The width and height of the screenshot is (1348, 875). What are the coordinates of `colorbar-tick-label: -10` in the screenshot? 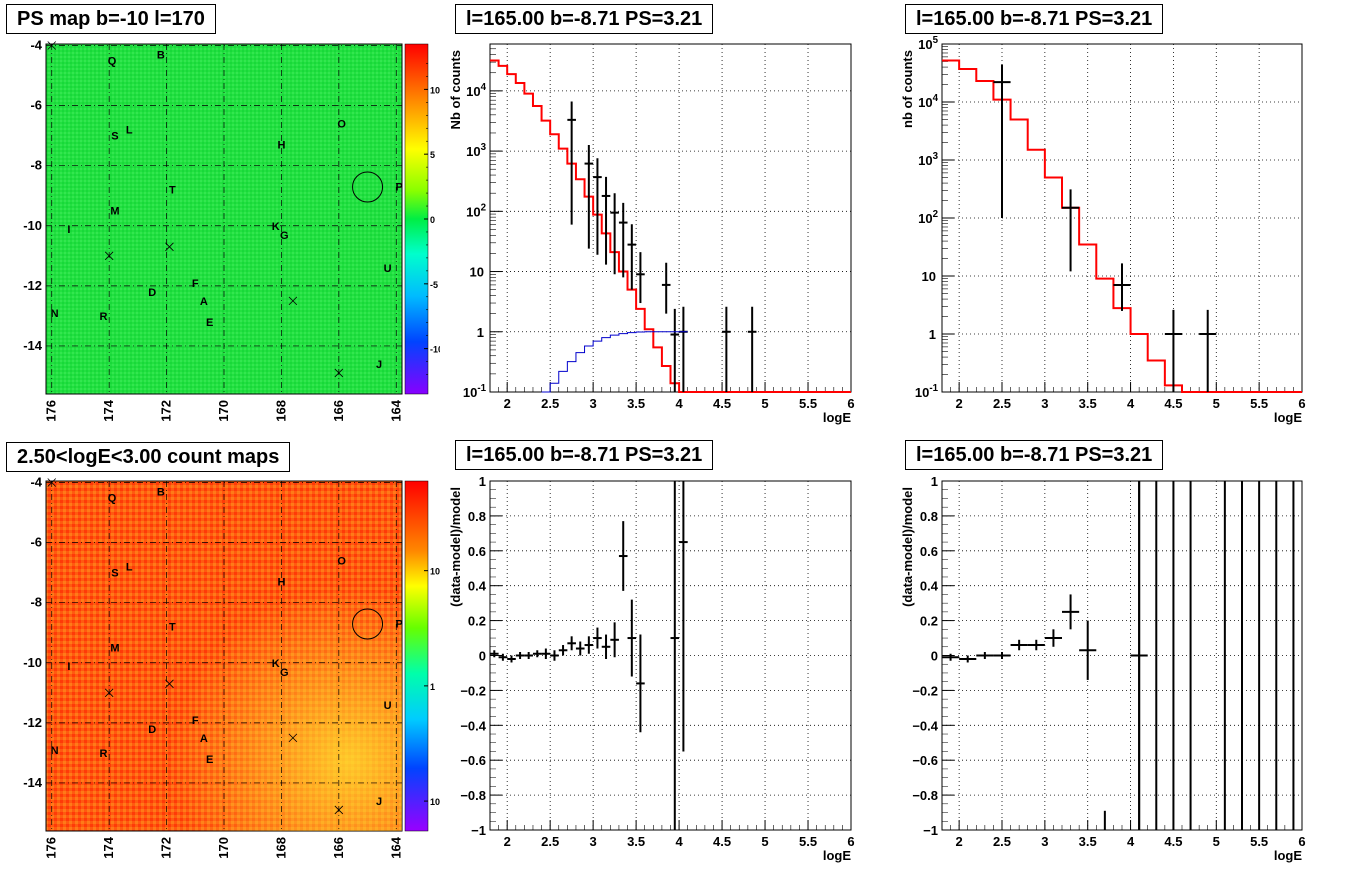 It's located at (435, 350).